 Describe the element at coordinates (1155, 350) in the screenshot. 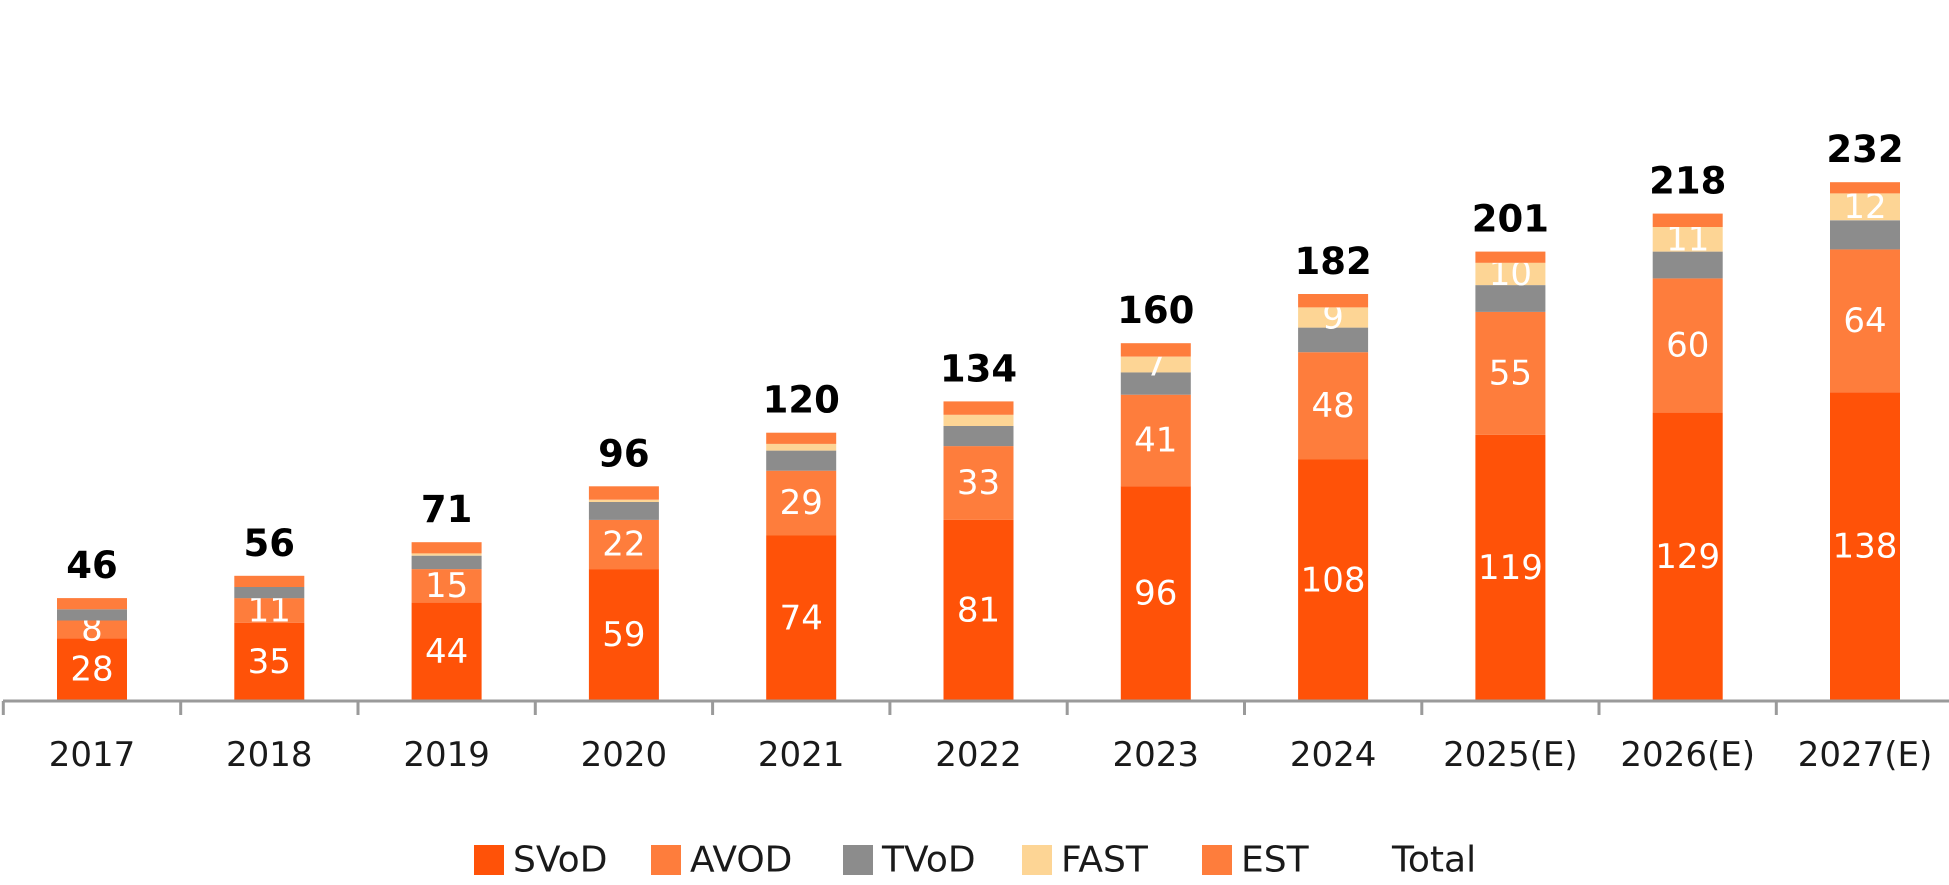

I see `bar-est-2023` at that location.